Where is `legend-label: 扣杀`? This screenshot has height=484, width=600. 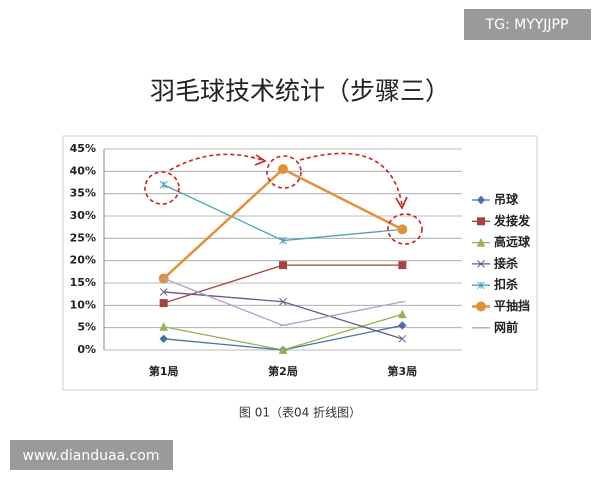
legend-label: 扣杀 is located at coordinates (506, 284).